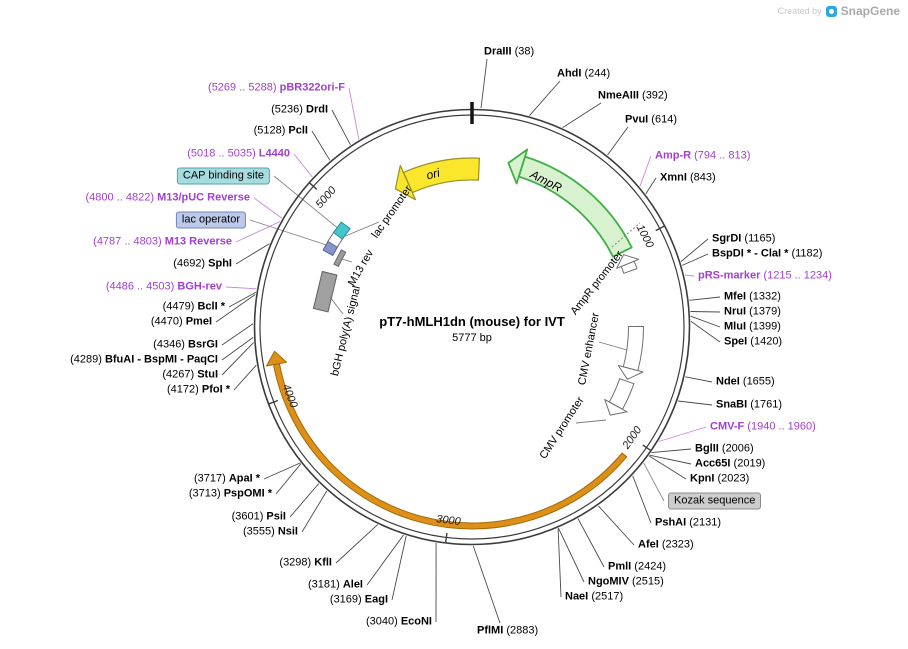 This screenshot has width=908, height=649. What do you see at coordinates (237, 359) in the screenshot?
I see `callout-line-stui` at bounding box center [237, 359].